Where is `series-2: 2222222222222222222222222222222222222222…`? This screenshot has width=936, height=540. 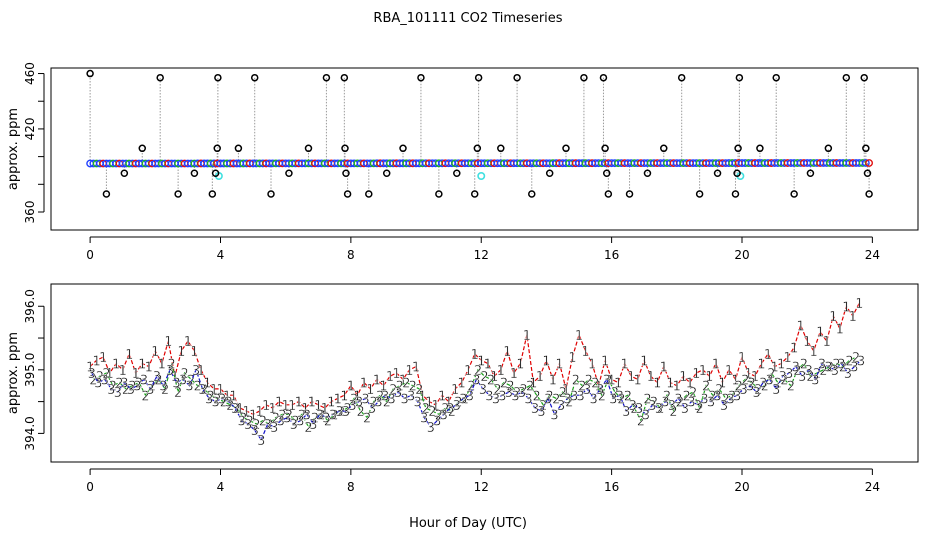 series-2: 2222222222222222222222222222222222222222… is located at coordinates (474, 393).